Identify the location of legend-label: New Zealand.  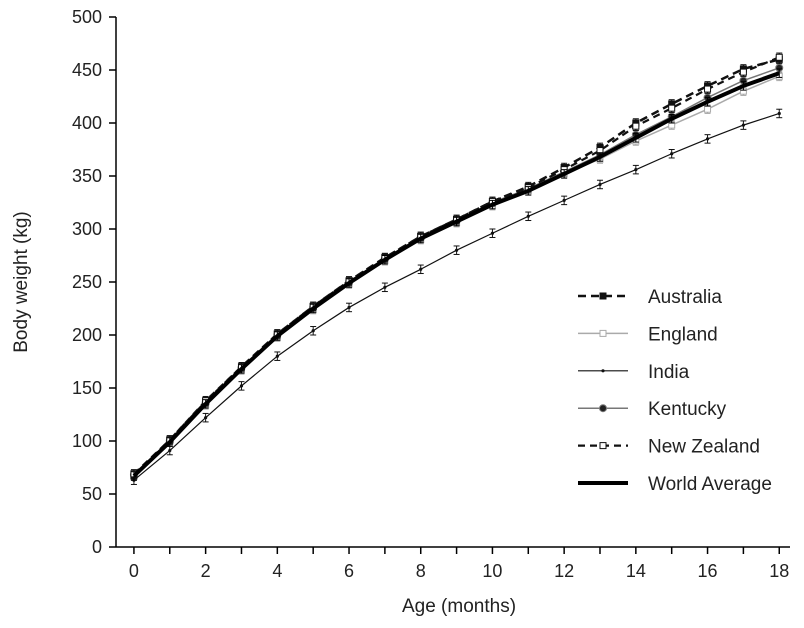
(704, 447).